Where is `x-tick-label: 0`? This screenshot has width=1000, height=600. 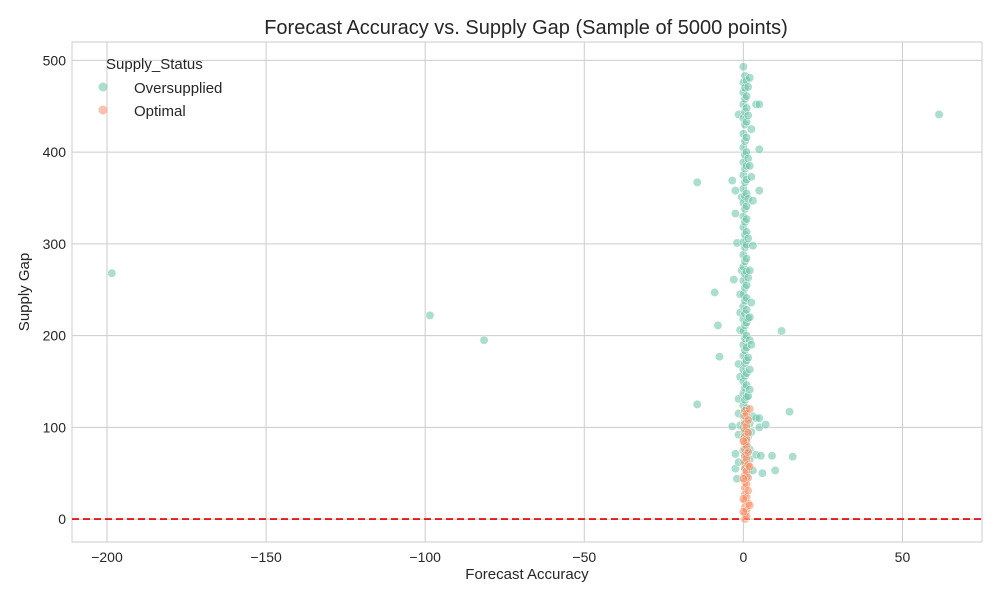
x-tick-label: 0 is located at coordinates (743, 557).